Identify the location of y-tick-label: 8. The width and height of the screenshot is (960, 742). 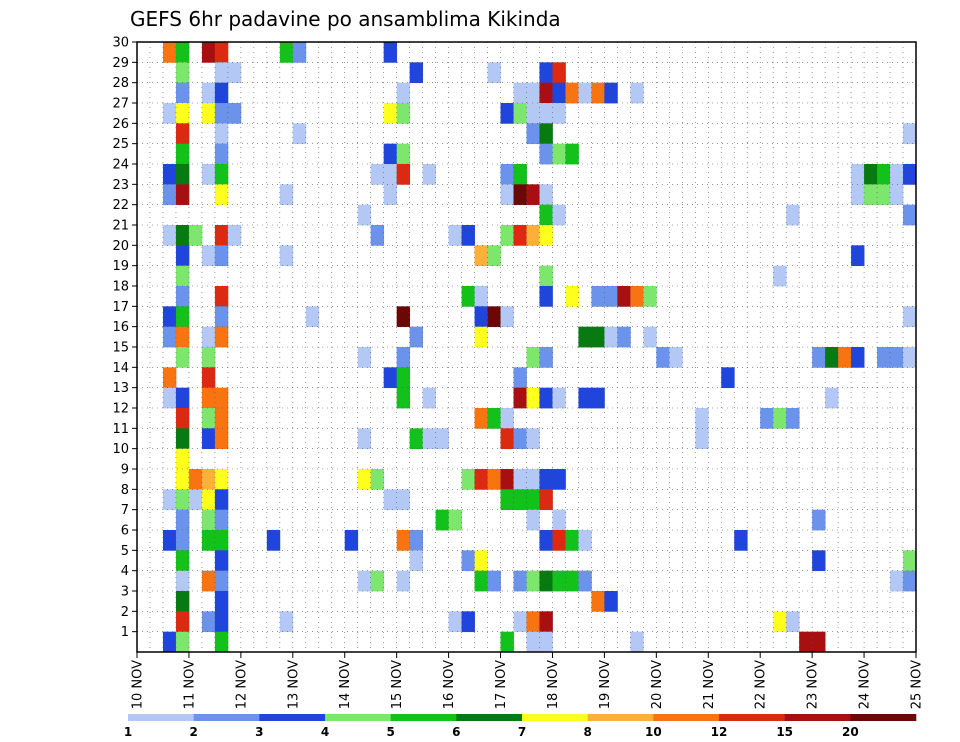
(125, 490).